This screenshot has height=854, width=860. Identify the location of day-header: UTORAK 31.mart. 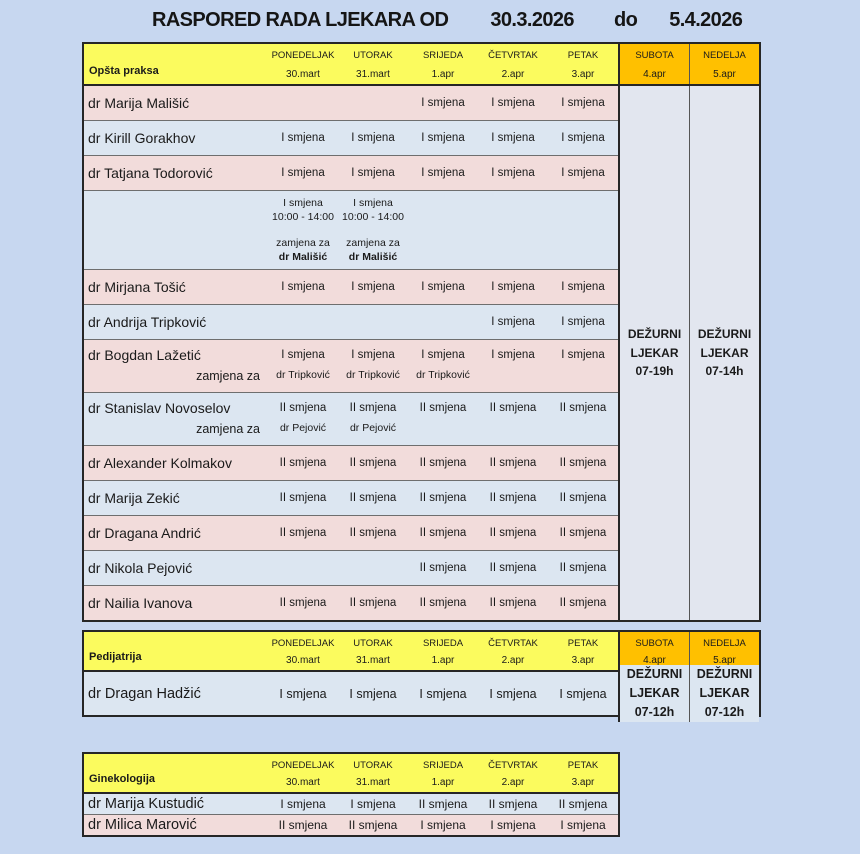
(373, 651).